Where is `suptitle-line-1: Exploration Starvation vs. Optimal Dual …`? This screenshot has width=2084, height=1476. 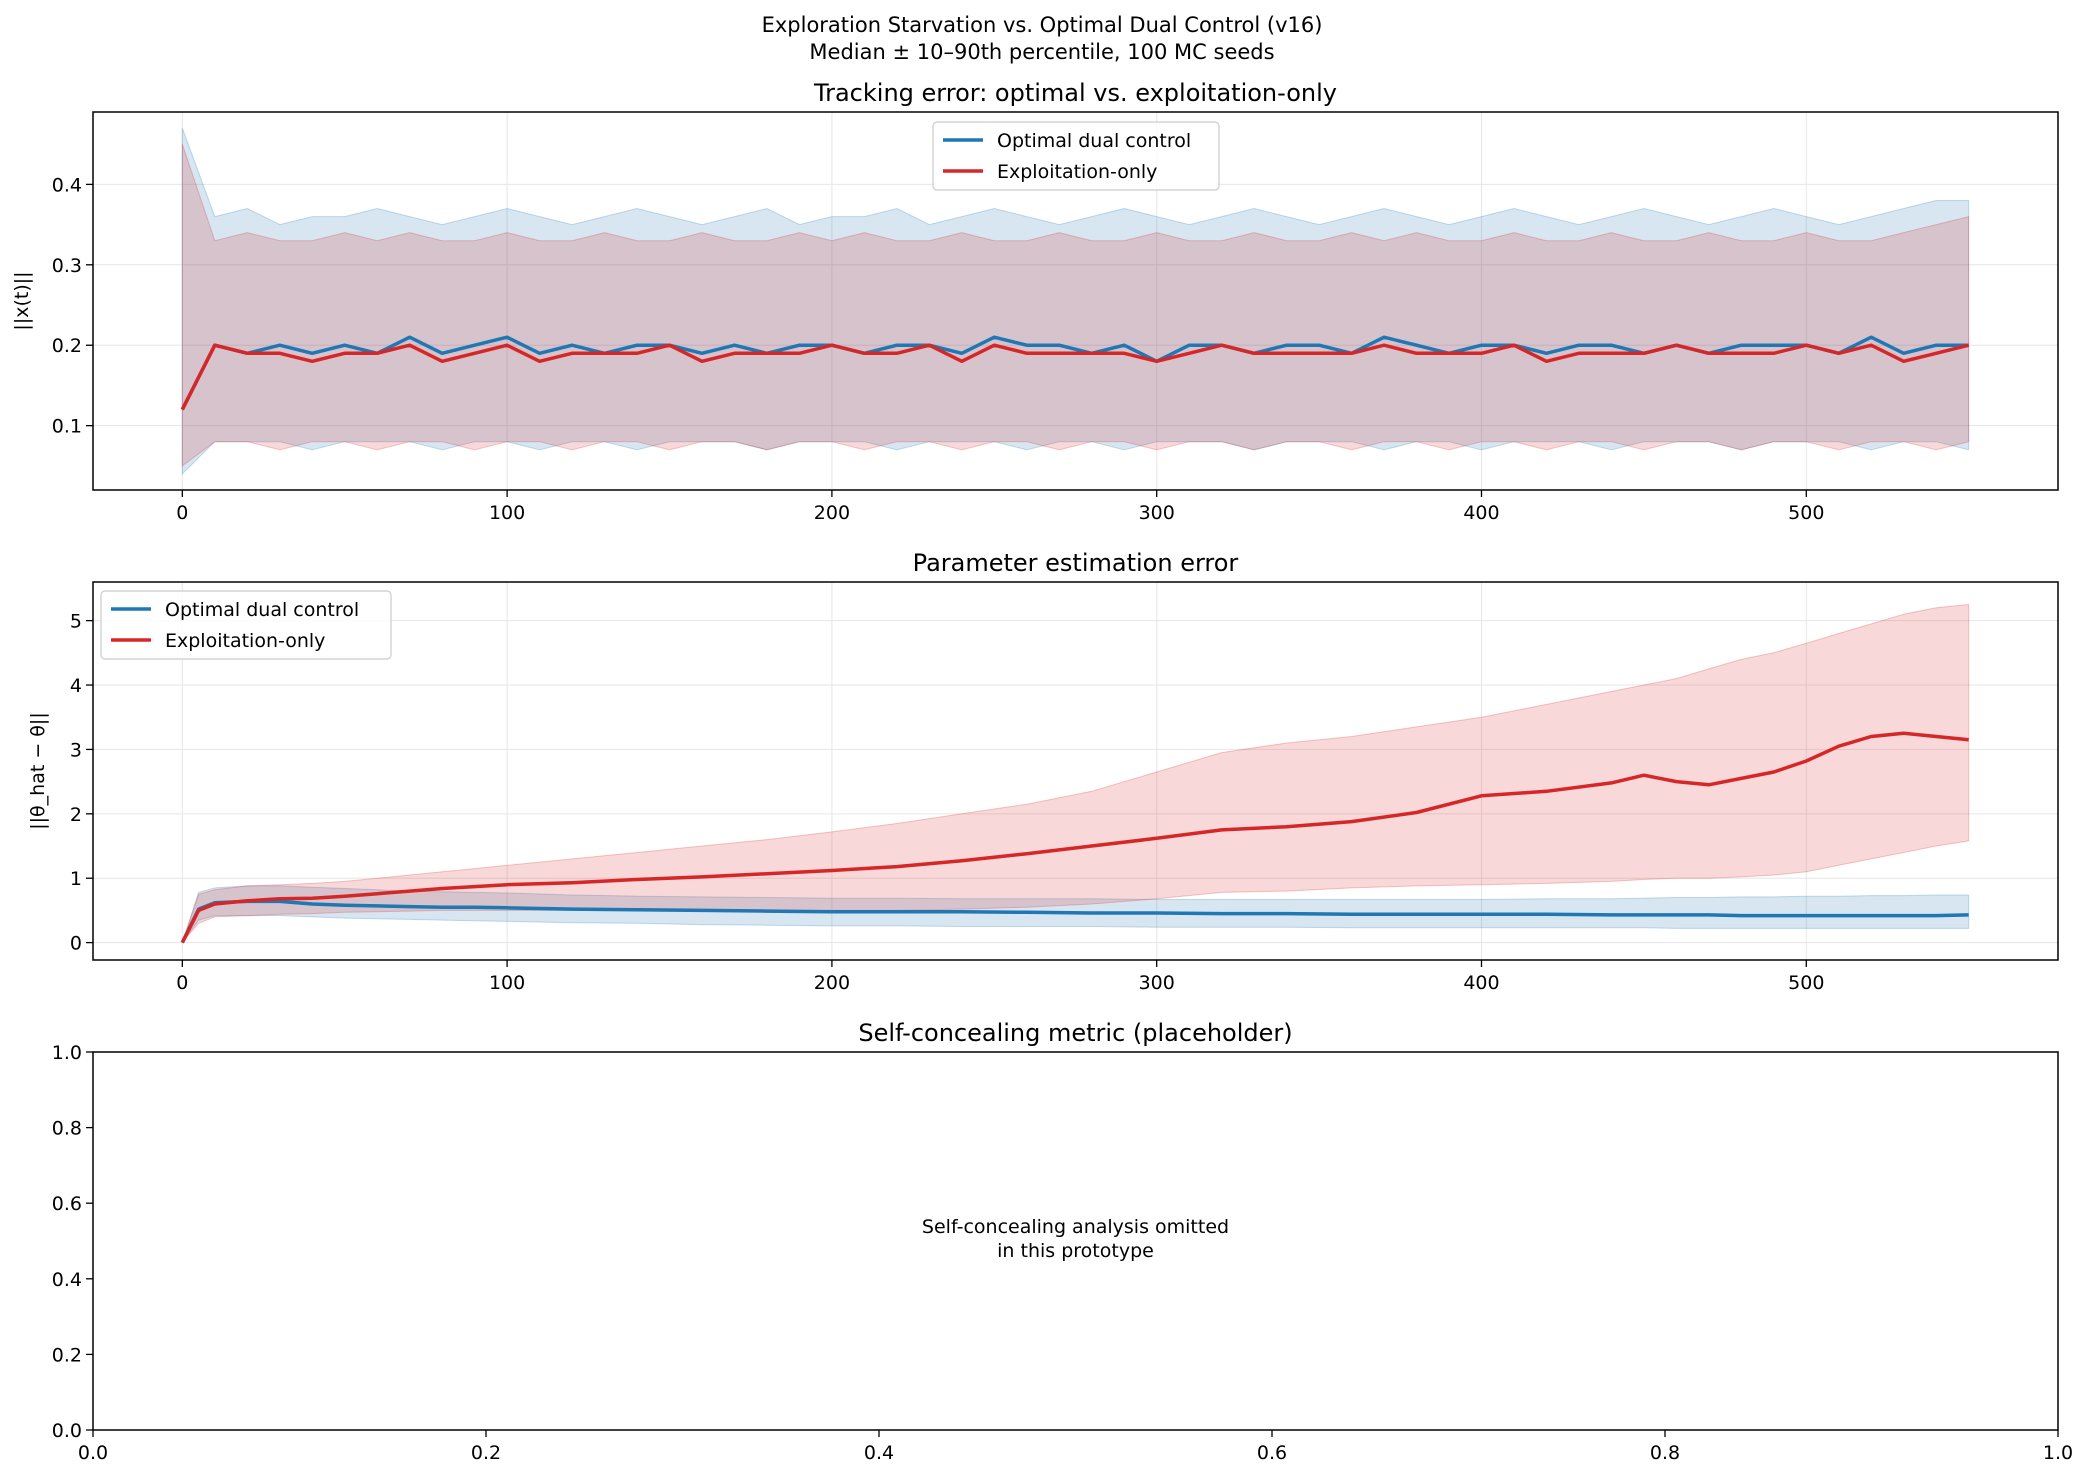
suptitle-line-1: Exploration Starvation vs. Optimal Dual … is located at coordinates (1042, 25).